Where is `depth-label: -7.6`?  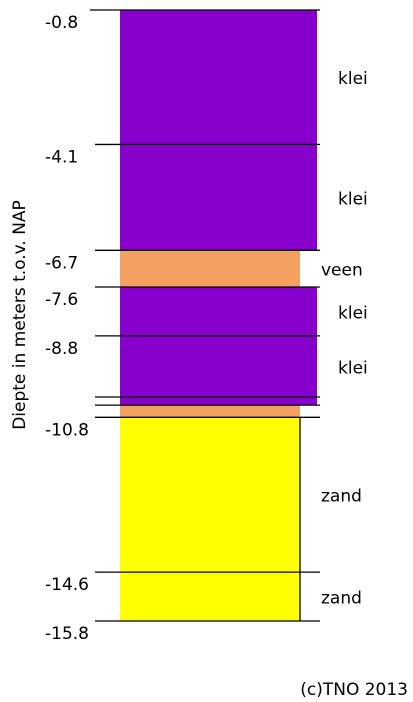 depth-label: -7.6 is located at coordinates (61, 300).